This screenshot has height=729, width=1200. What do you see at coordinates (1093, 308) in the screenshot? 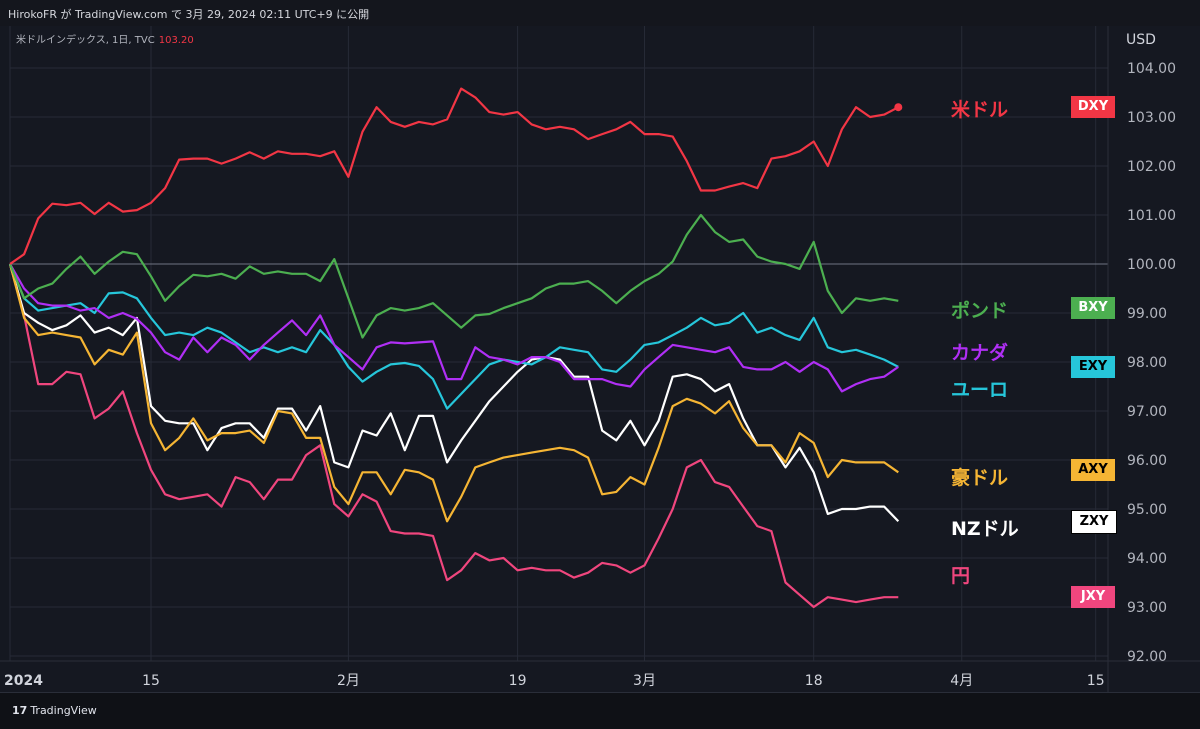
I see `ticker-tag-bxy: BXY` at bounding box center [1093, 308].